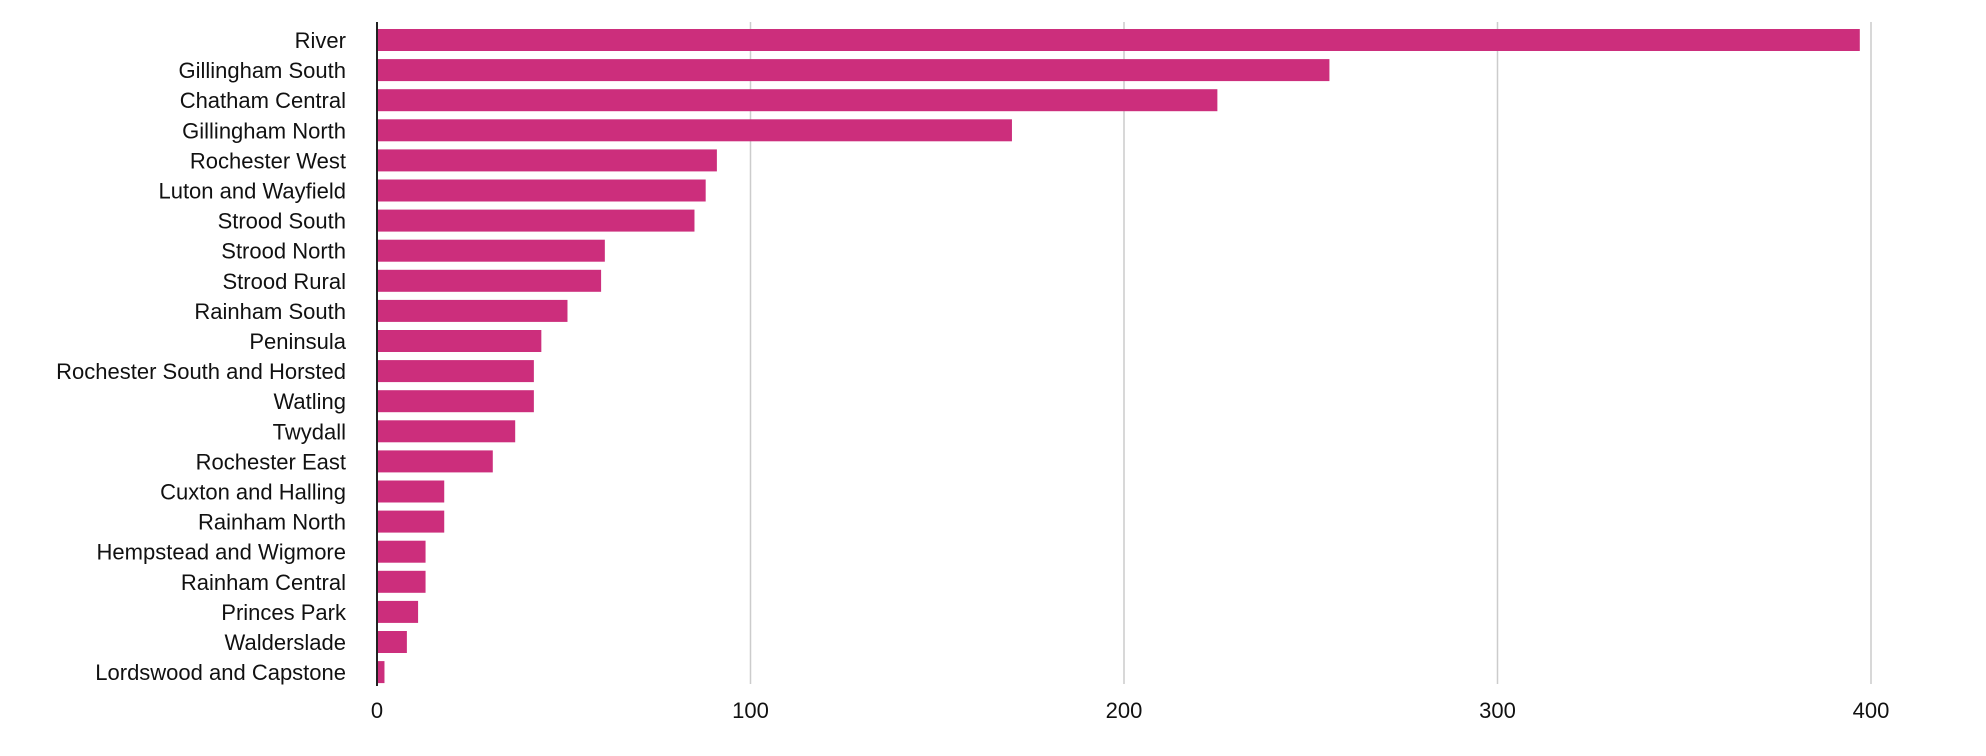 The image size is (1986, 756). What do you see at coordinates (263, 582) in the screenshot?
I see `category-label: Rainham Central` at bounding box center [263, 582].